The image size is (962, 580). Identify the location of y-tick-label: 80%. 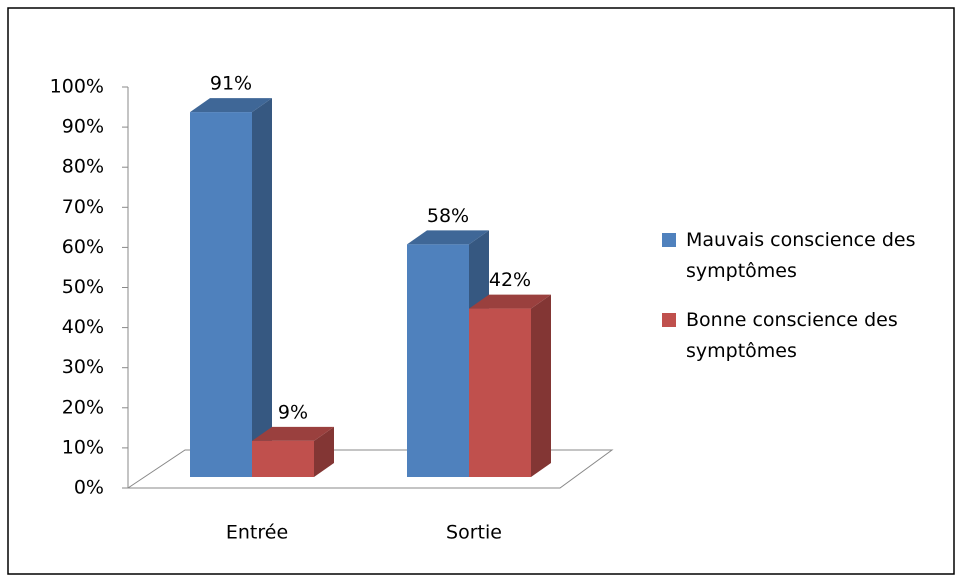
(83, 167).